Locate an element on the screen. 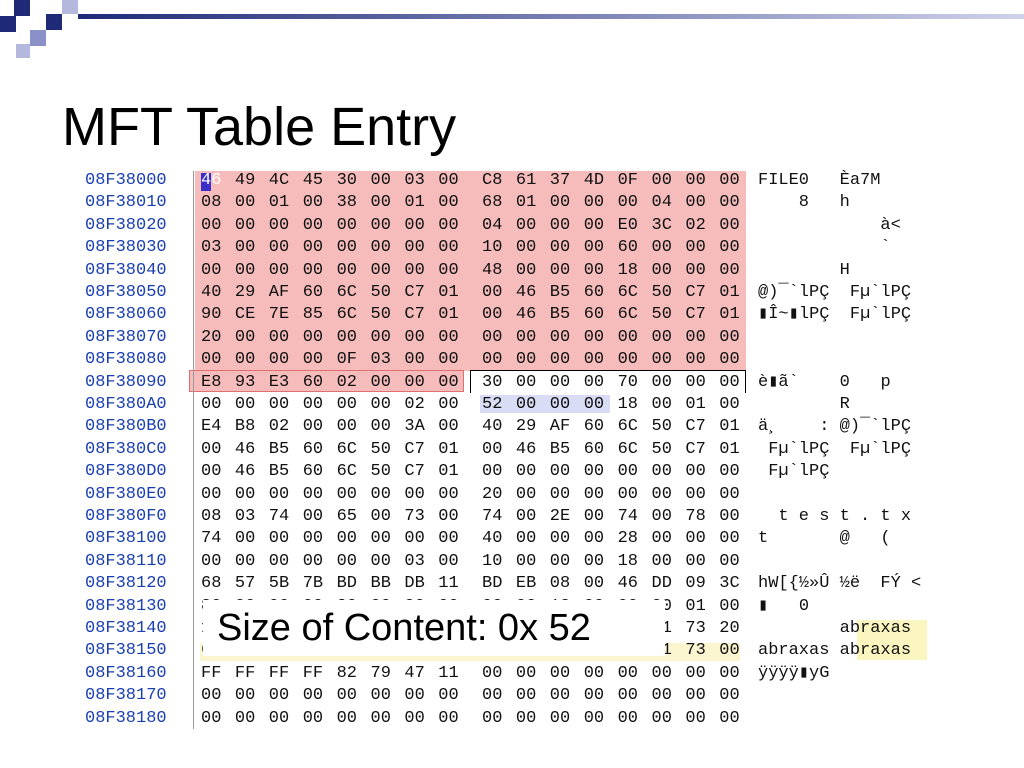  hex-byte: EB is located at coordinates (526, 584).